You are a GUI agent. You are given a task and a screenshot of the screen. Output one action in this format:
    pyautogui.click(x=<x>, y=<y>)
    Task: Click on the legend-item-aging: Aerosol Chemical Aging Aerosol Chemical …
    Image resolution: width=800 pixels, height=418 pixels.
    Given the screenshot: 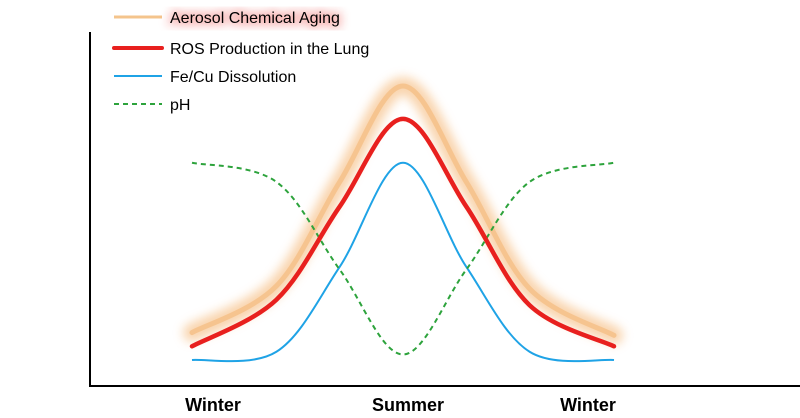 What is the action you would take?
    pyautogui.click(x=226, y=18)
    